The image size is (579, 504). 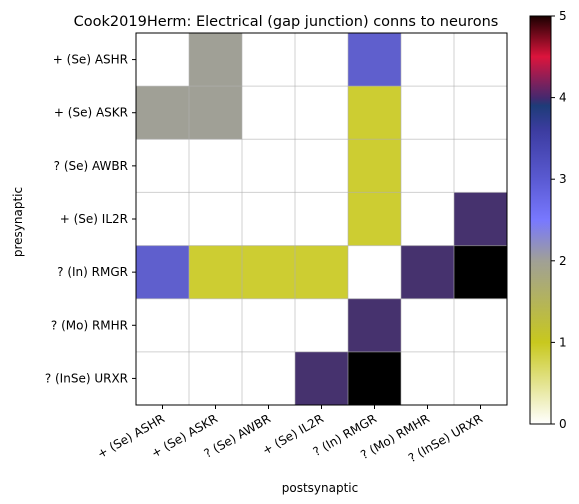 I want to click on colorbar-tick-label: 5, so click(x=563, y=16).